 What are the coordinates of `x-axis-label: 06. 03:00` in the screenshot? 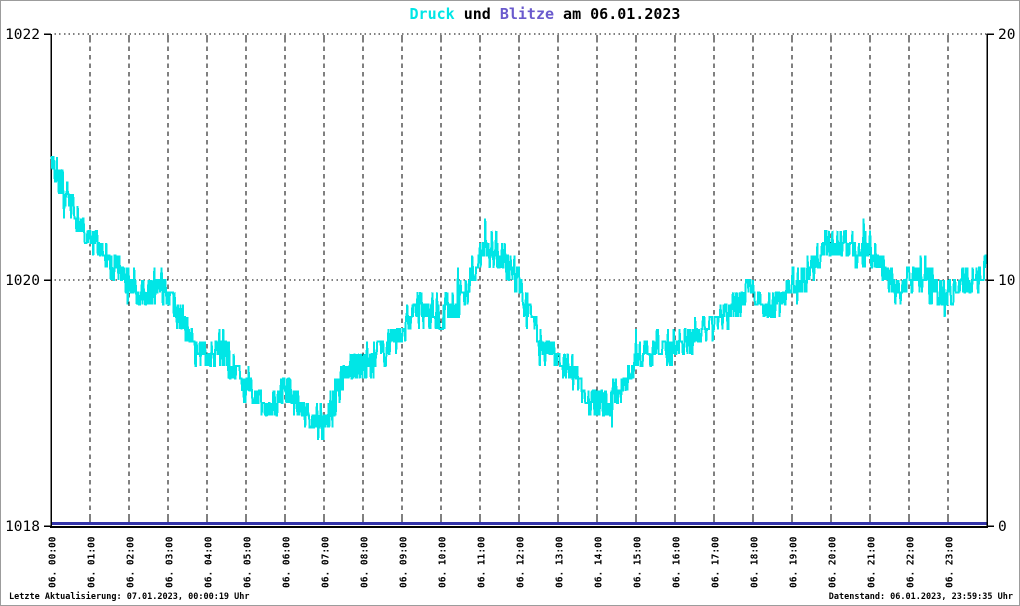 It's located at (170, 562).